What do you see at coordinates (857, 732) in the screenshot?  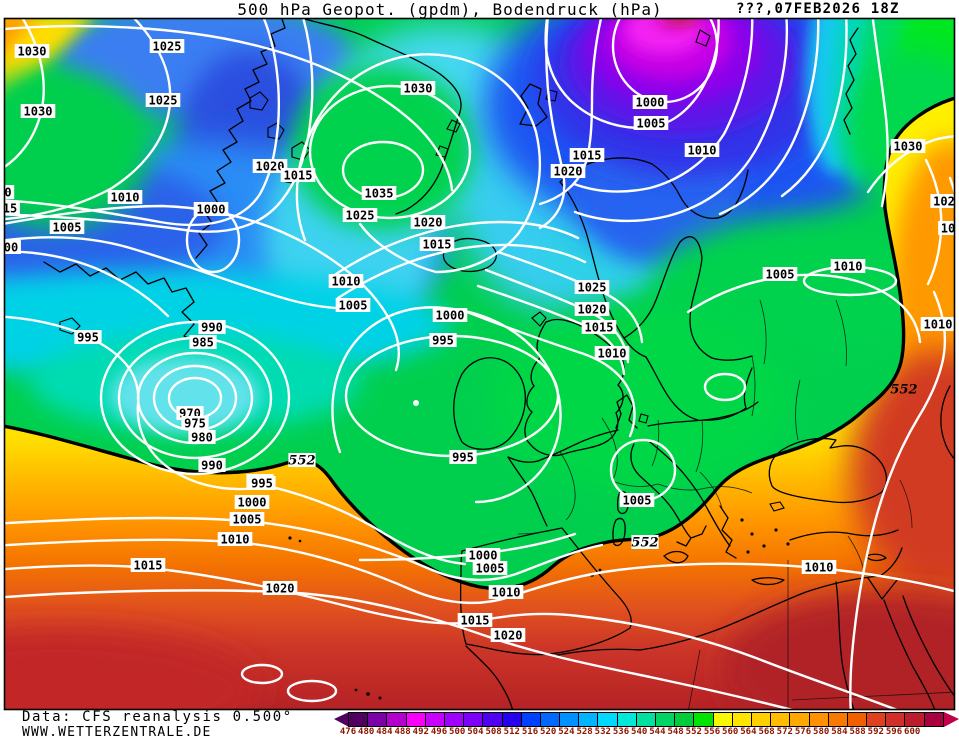 I see `colorbar-tick: 588` at bounding box center [857, 732].